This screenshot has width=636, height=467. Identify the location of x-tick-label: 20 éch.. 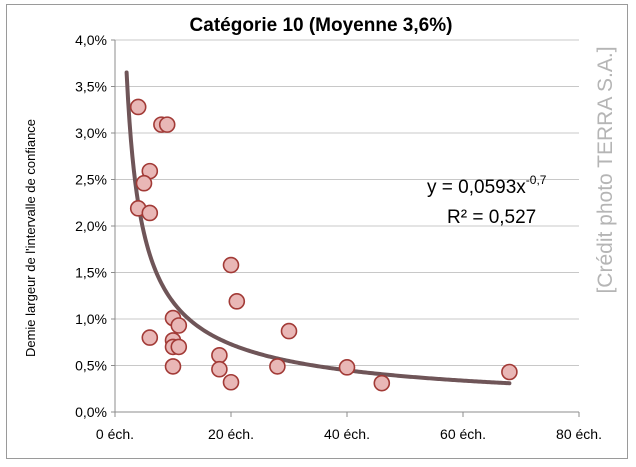
(231, 434).